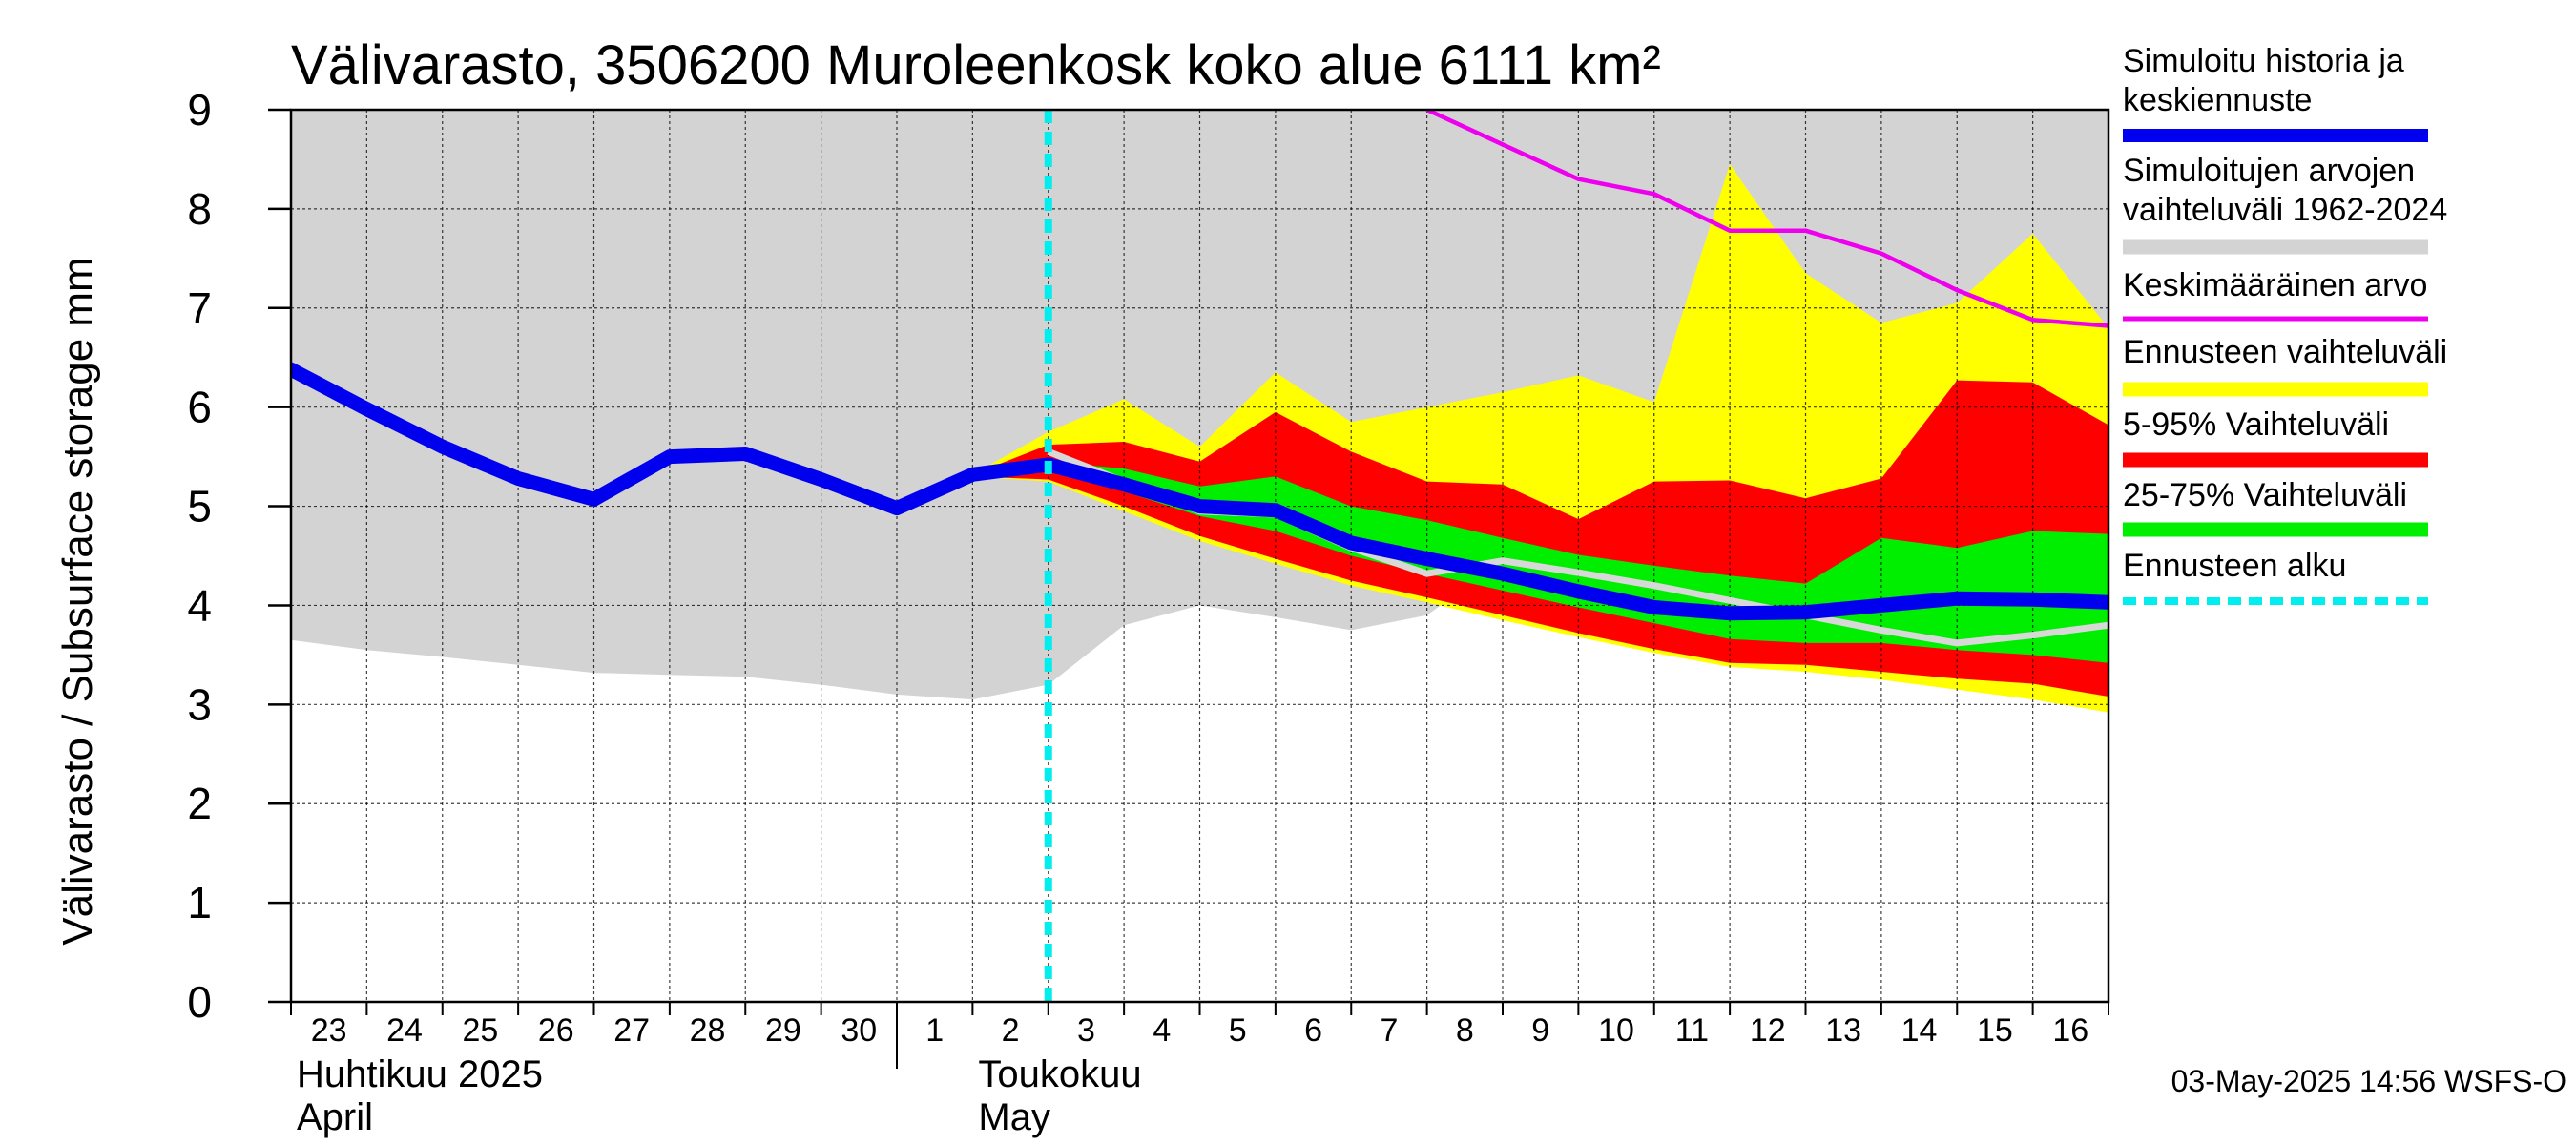 Image resolution: width=2576 pixels, height=1145 pixels. What do you see at coordinates (1086, 1030) in the screenshot?
I see `x-tick-label: 3` at bounding box center [1086, 1030].